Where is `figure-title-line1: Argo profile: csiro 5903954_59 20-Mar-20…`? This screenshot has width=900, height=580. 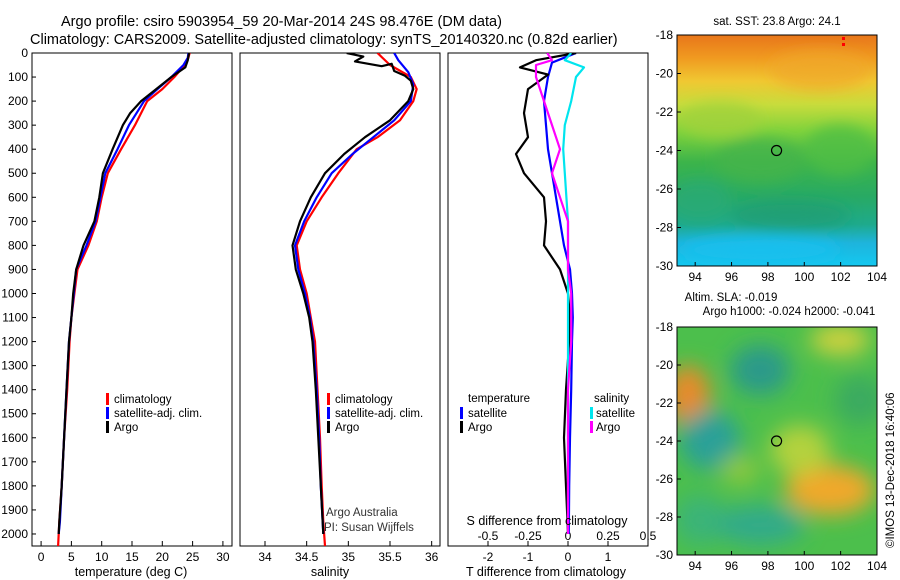 figure-title-line1: Argo profile: csiro 5903954_59 20-Mar-20… is located at coordinates (281, 22).